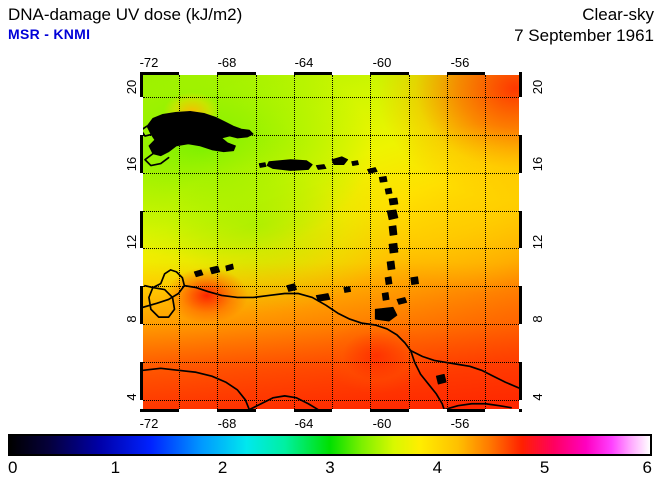 This screenshot has height=480, width=660. I want to click on header-right: Clear-sky 7 September 1961, so click(584, 25).